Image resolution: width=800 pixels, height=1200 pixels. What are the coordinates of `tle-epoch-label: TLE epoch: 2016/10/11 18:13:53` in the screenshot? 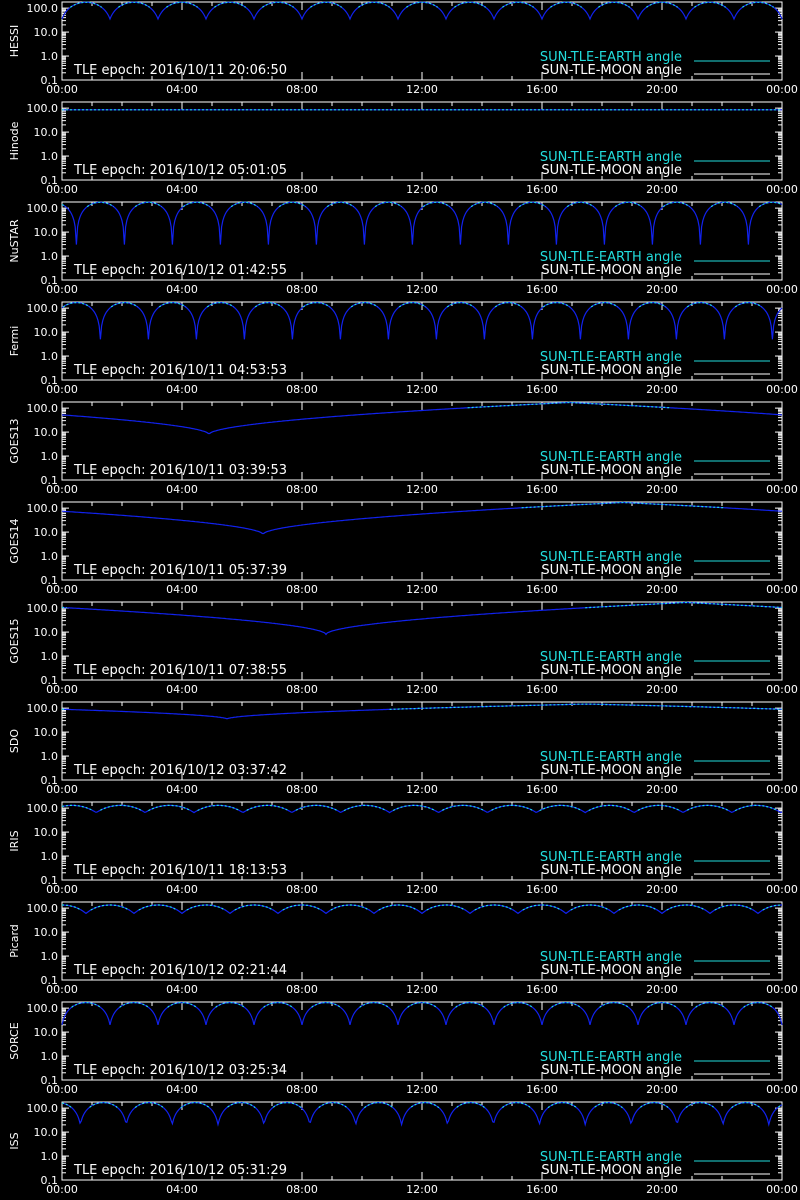 It's located at (180, 870).